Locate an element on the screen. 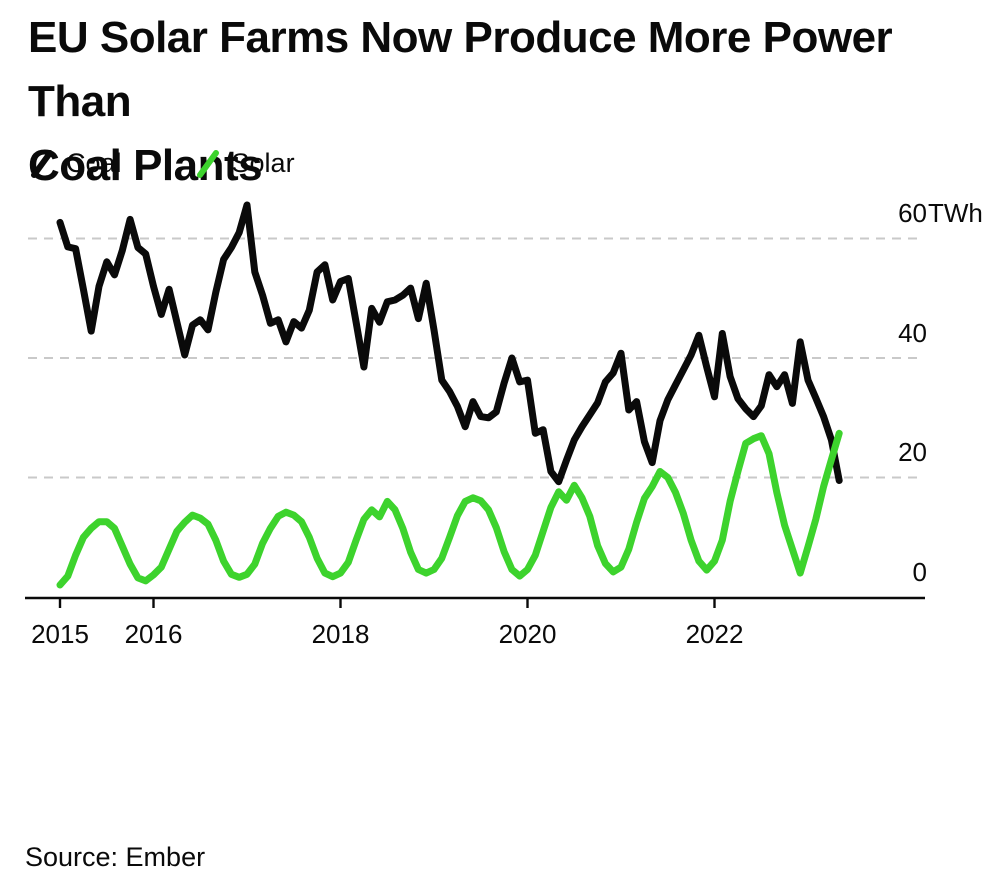 The height and width of the screenshot is (893, 1000). legend-item-solar: Solar is located at coordinates (245, 163).